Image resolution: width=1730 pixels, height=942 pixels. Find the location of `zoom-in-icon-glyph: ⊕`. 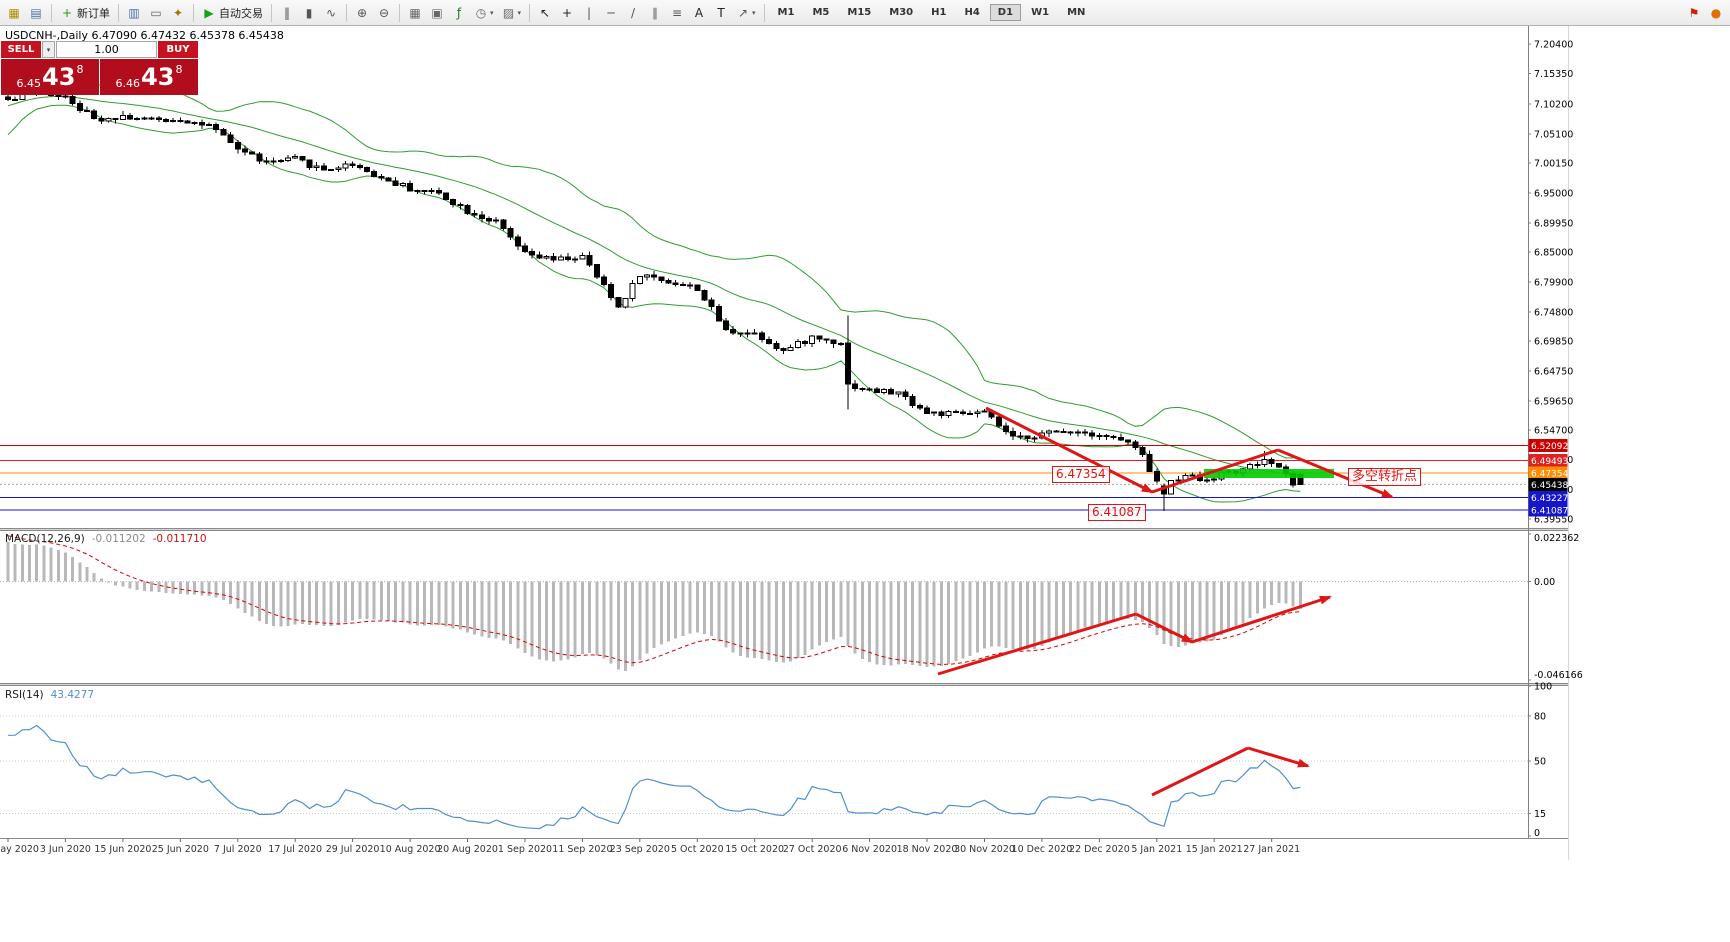

zoom-in-icon-glyph: ⊕ is located at coordinates (362, 12).